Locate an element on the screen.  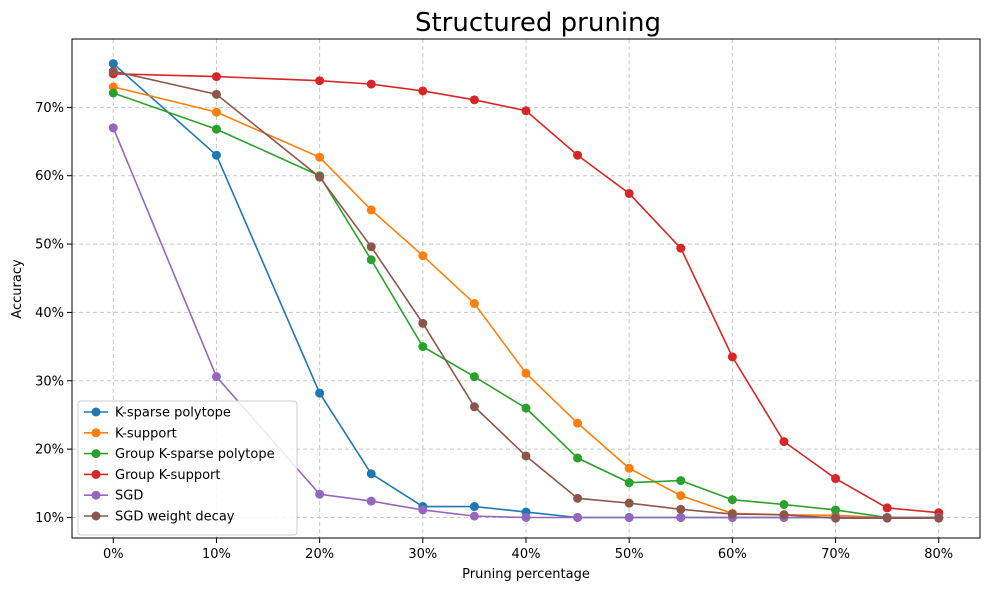
x-tick-label: 0% is located at coordinates (113, 554).